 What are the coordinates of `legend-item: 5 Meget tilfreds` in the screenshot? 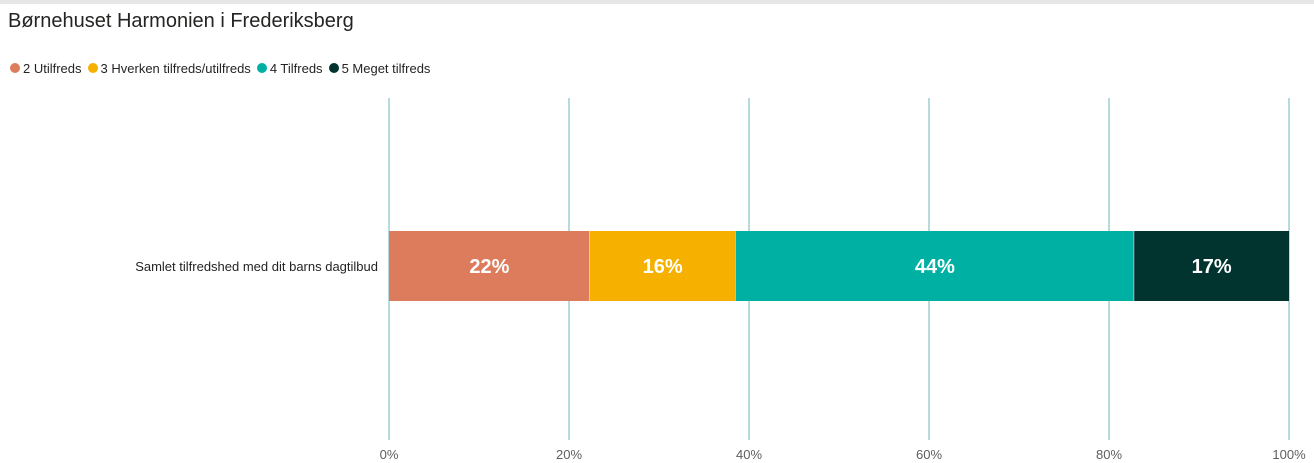 It's located at (379, 68).